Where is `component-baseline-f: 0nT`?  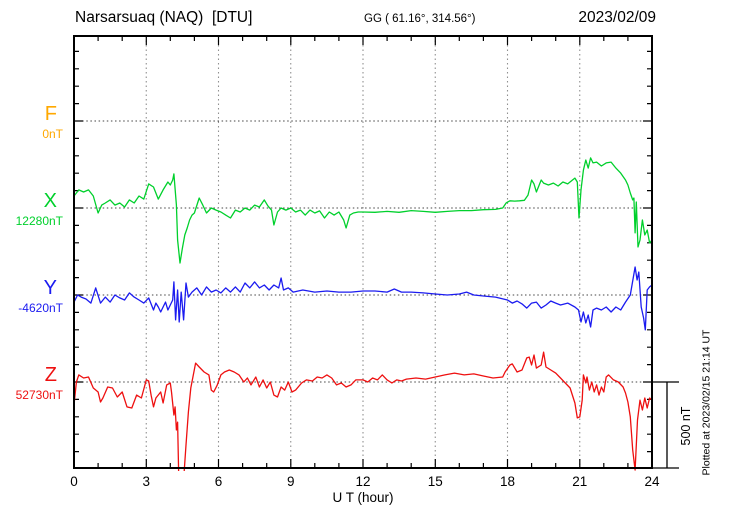 component-baseline-f: 0nT is located at coordinates (52, 134).